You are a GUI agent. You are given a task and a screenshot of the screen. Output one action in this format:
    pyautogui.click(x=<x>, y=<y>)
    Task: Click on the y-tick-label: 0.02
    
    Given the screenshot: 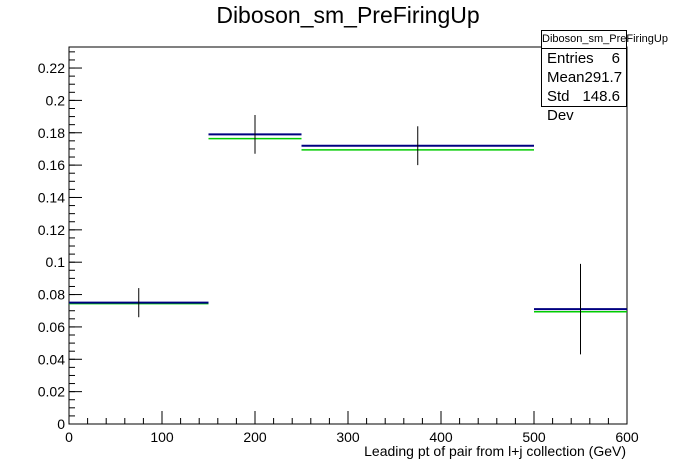 What is the action you would take?
    pyautogui.click(x=51, y=392)
    